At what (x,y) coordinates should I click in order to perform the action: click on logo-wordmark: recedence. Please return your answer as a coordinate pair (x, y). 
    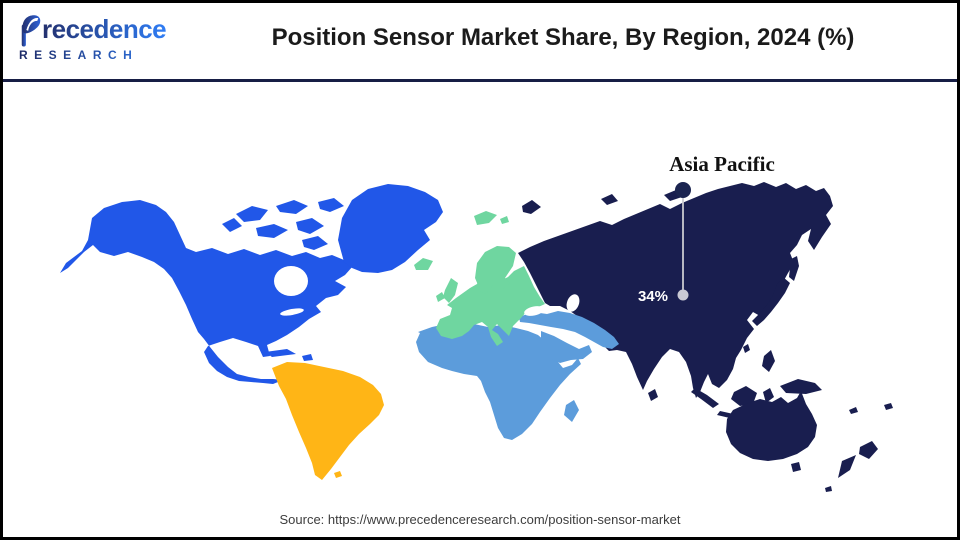
    Looking at the image, I should click on (99, 30).